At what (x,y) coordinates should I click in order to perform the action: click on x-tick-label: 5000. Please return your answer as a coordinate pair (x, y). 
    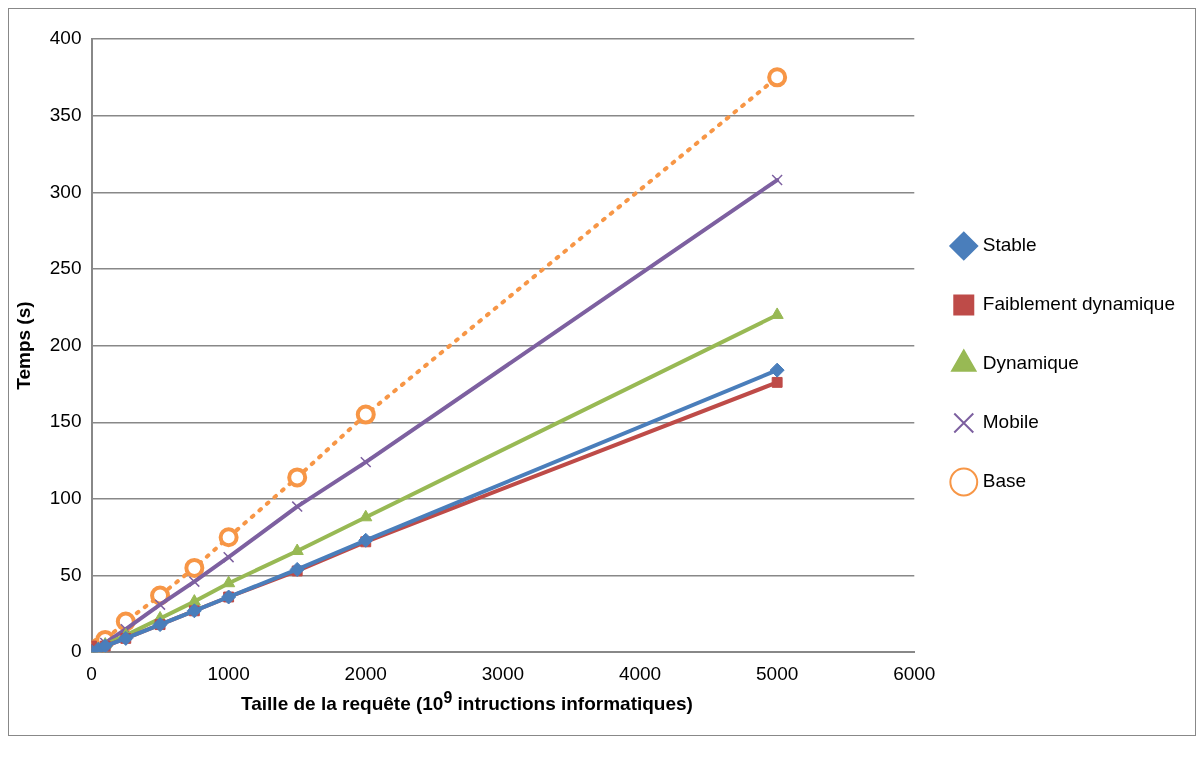
    Looking at the image, I should click on (777, 673).